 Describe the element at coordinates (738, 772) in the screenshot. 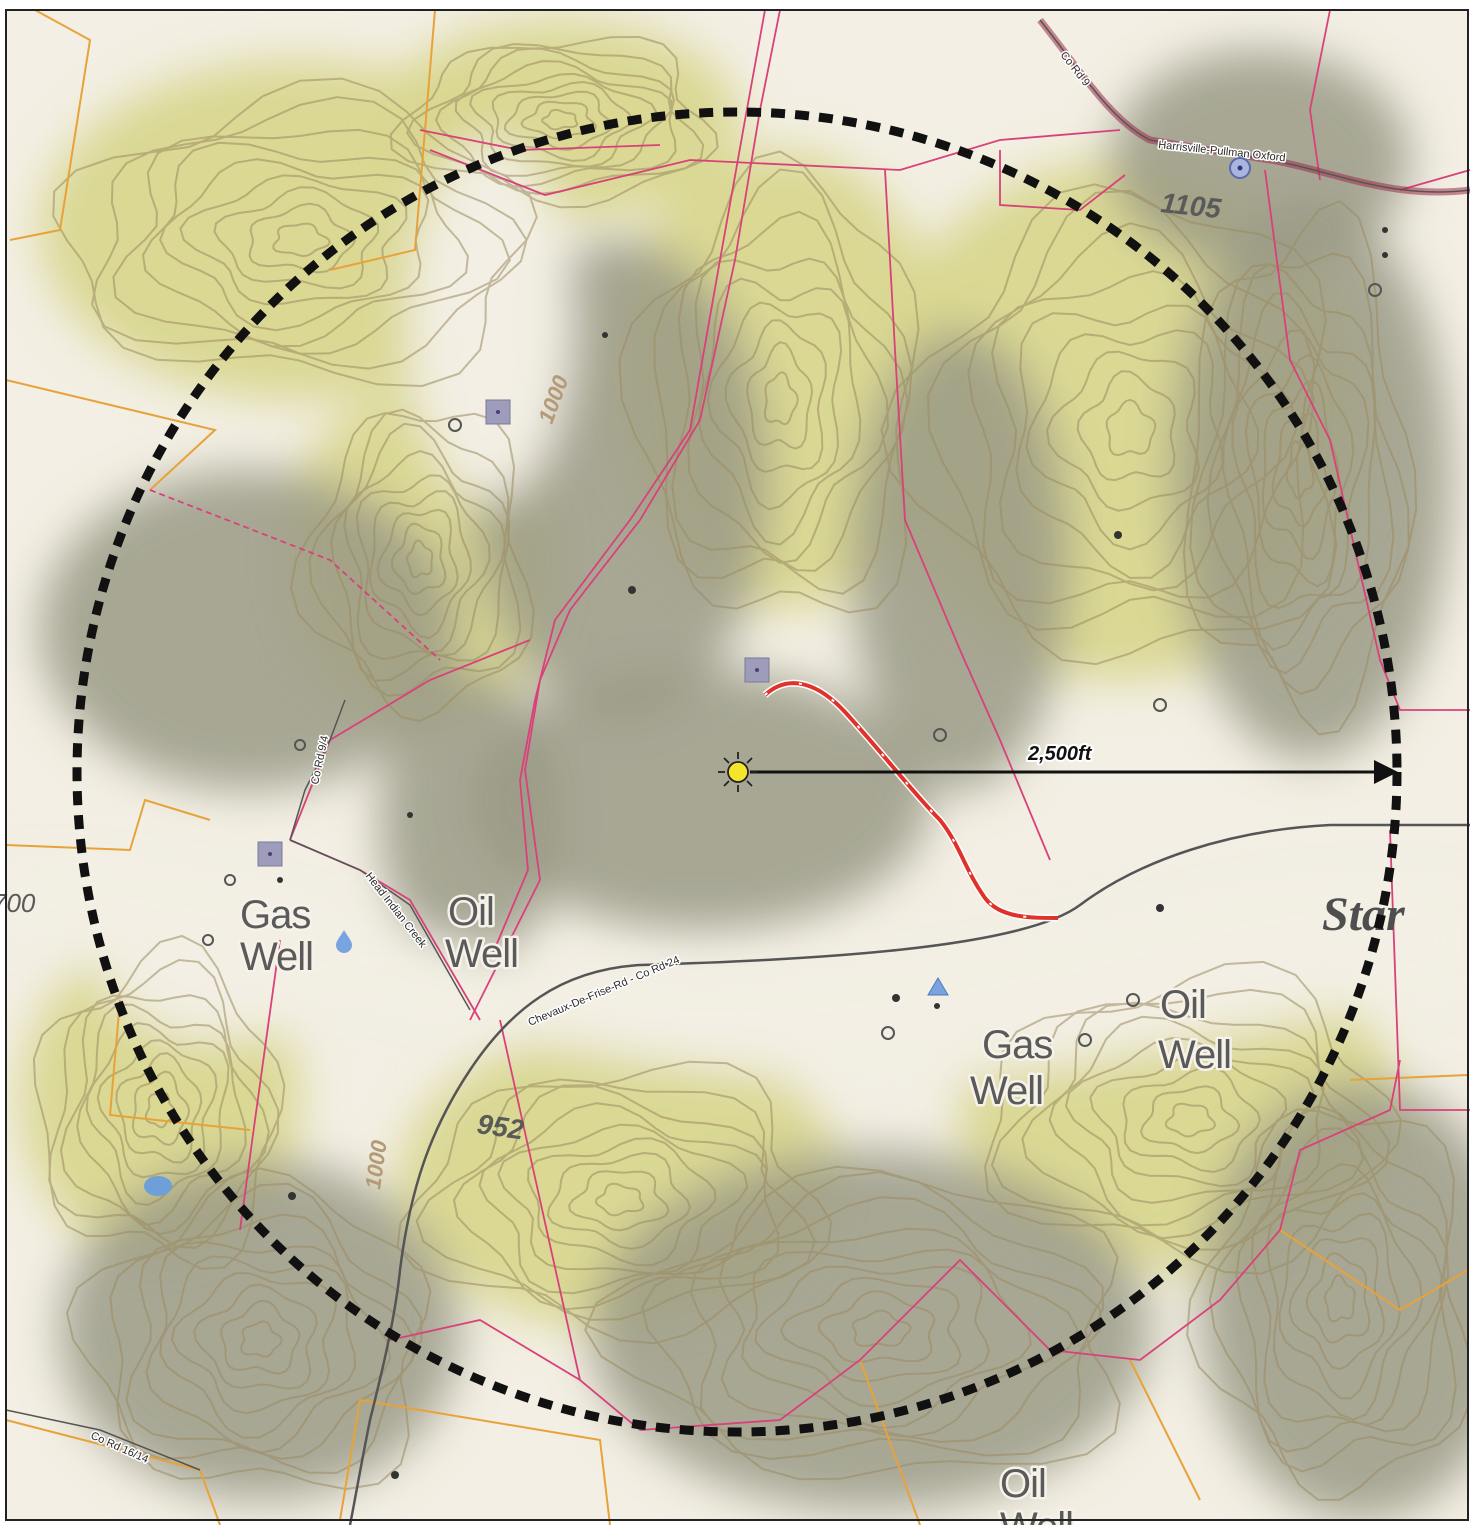

I see `sun-icon` at that location.